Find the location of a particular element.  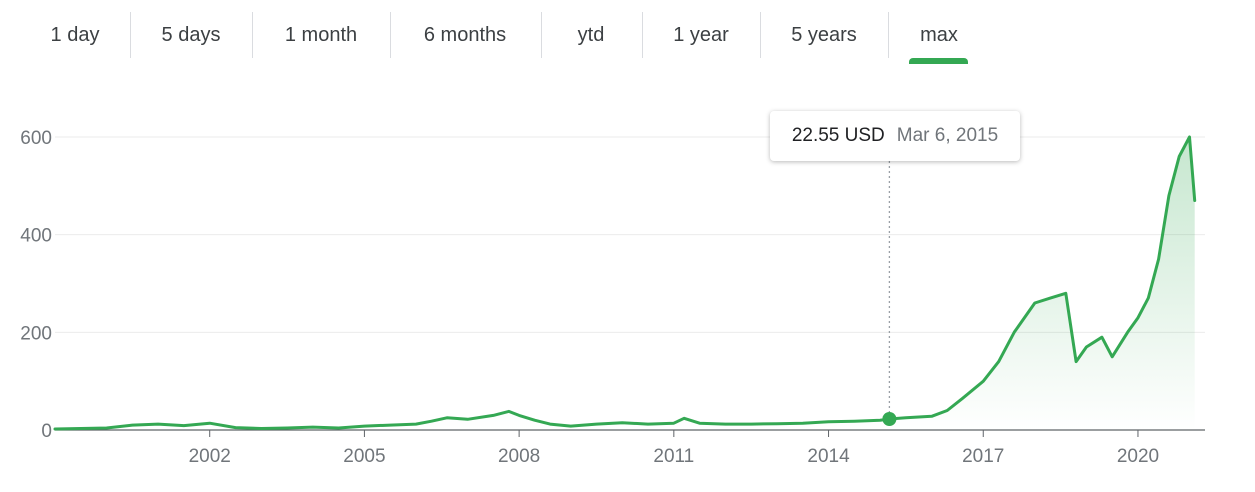

range-tab-label: 5 years is located at coordinates (824, 34).